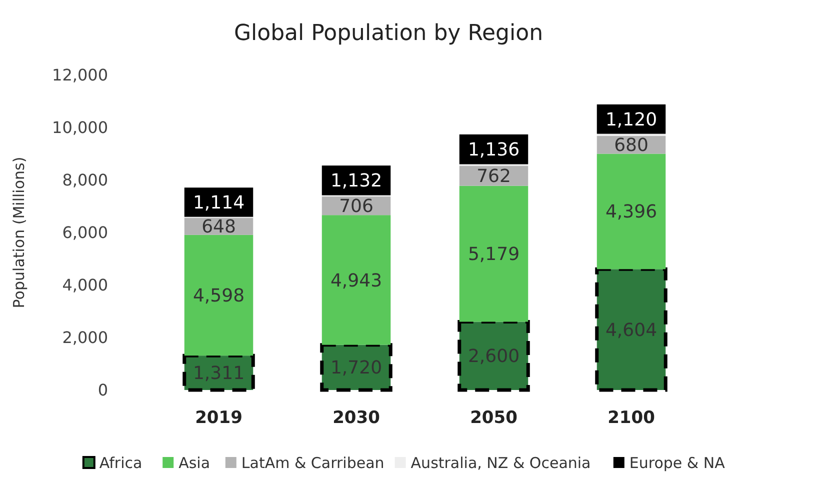 The image size is (817, 483). I want to click on legend-label: Asia, so click(194, 463).